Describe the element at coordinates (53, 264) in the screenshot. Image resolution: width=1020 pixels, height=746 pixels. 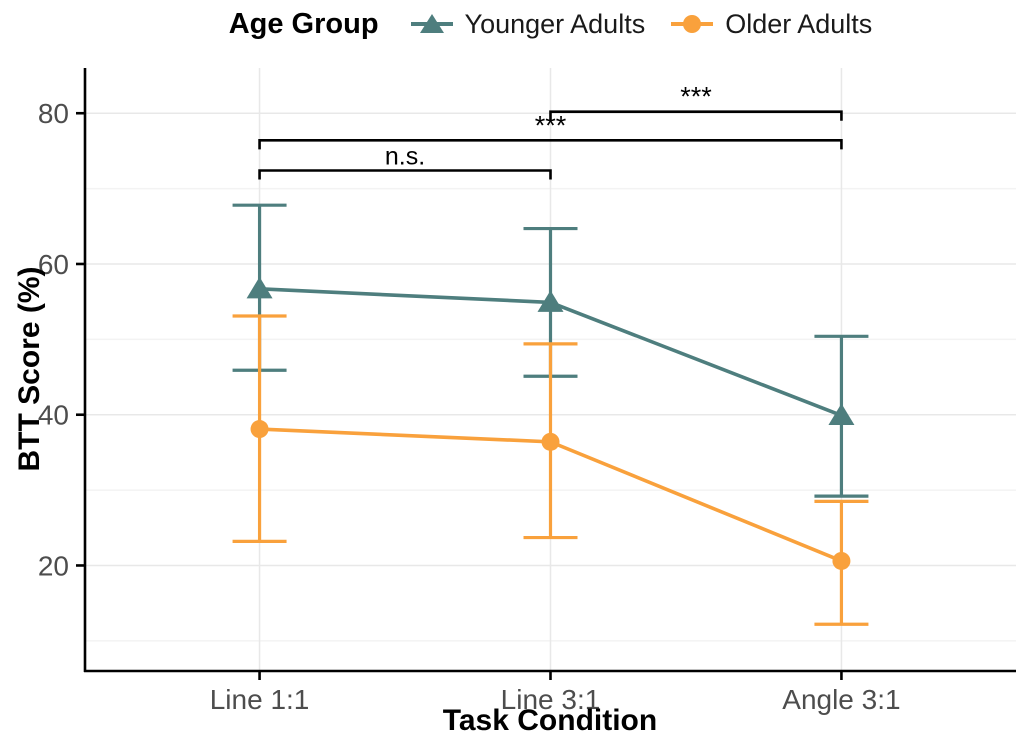
I see `y-tick-label: 60` at that location.